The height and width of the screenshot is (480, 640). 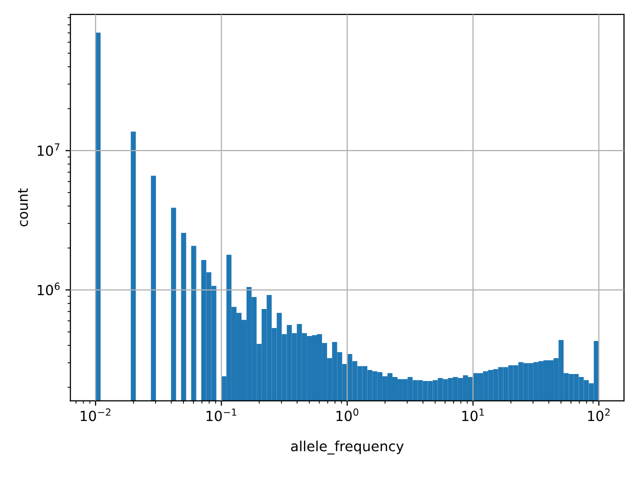 What do you see at coordinates (95, 415) in the screenshot?
I see `x-tick-label: 10$^{−2}$` at bounding box center [95, 415].